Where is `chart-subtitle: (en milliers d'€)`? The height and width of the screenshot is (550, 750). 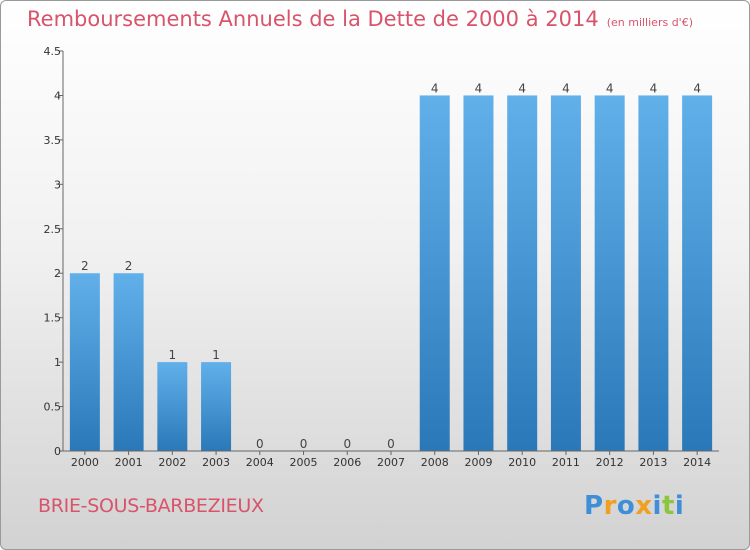 chart-subtitle: (en milliers d'€) is located at coordinates (649, 22).